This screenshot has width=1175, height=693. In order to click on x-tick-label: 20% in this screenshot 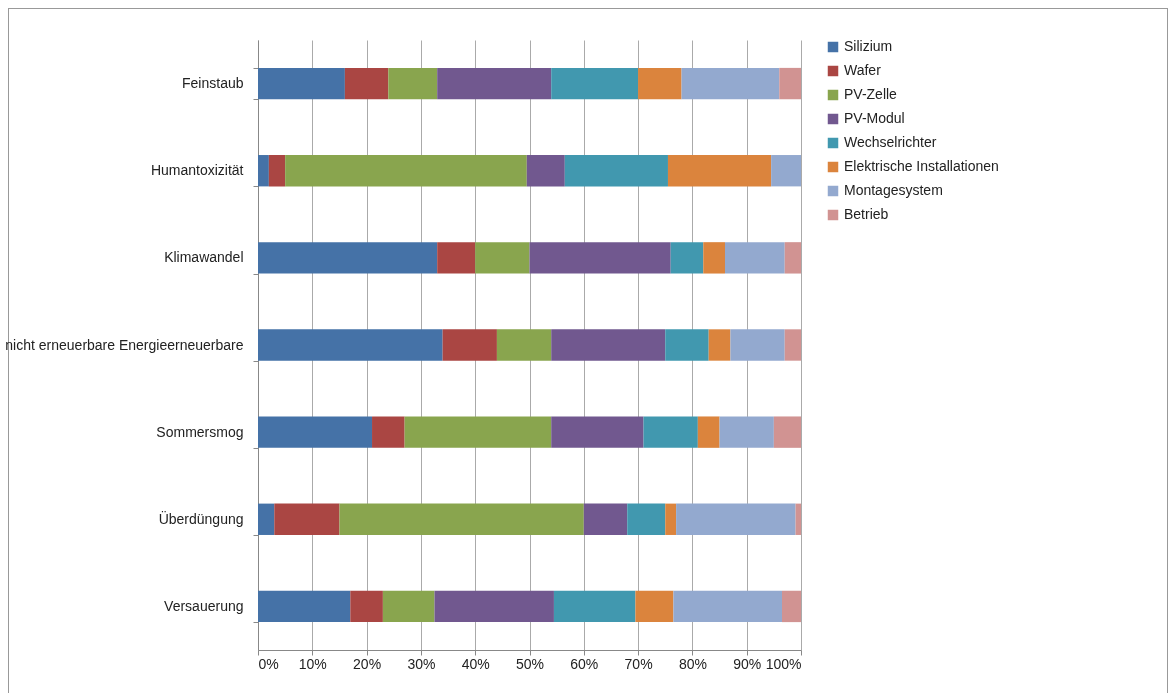, I will do `click(367, 663)`.